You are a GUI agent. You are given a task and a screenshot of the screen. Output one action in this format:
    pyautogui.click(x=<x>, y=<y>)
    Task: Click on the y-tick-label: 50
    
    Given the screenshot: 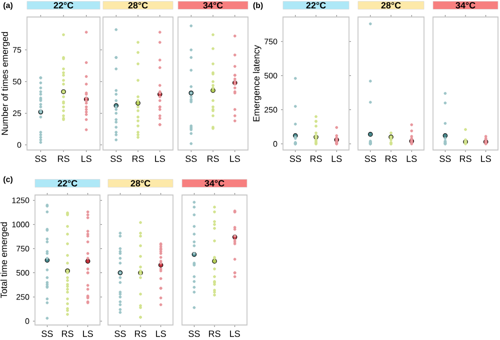 What is the action you would take?
    pyautogui.click(x=17, y=81)
    